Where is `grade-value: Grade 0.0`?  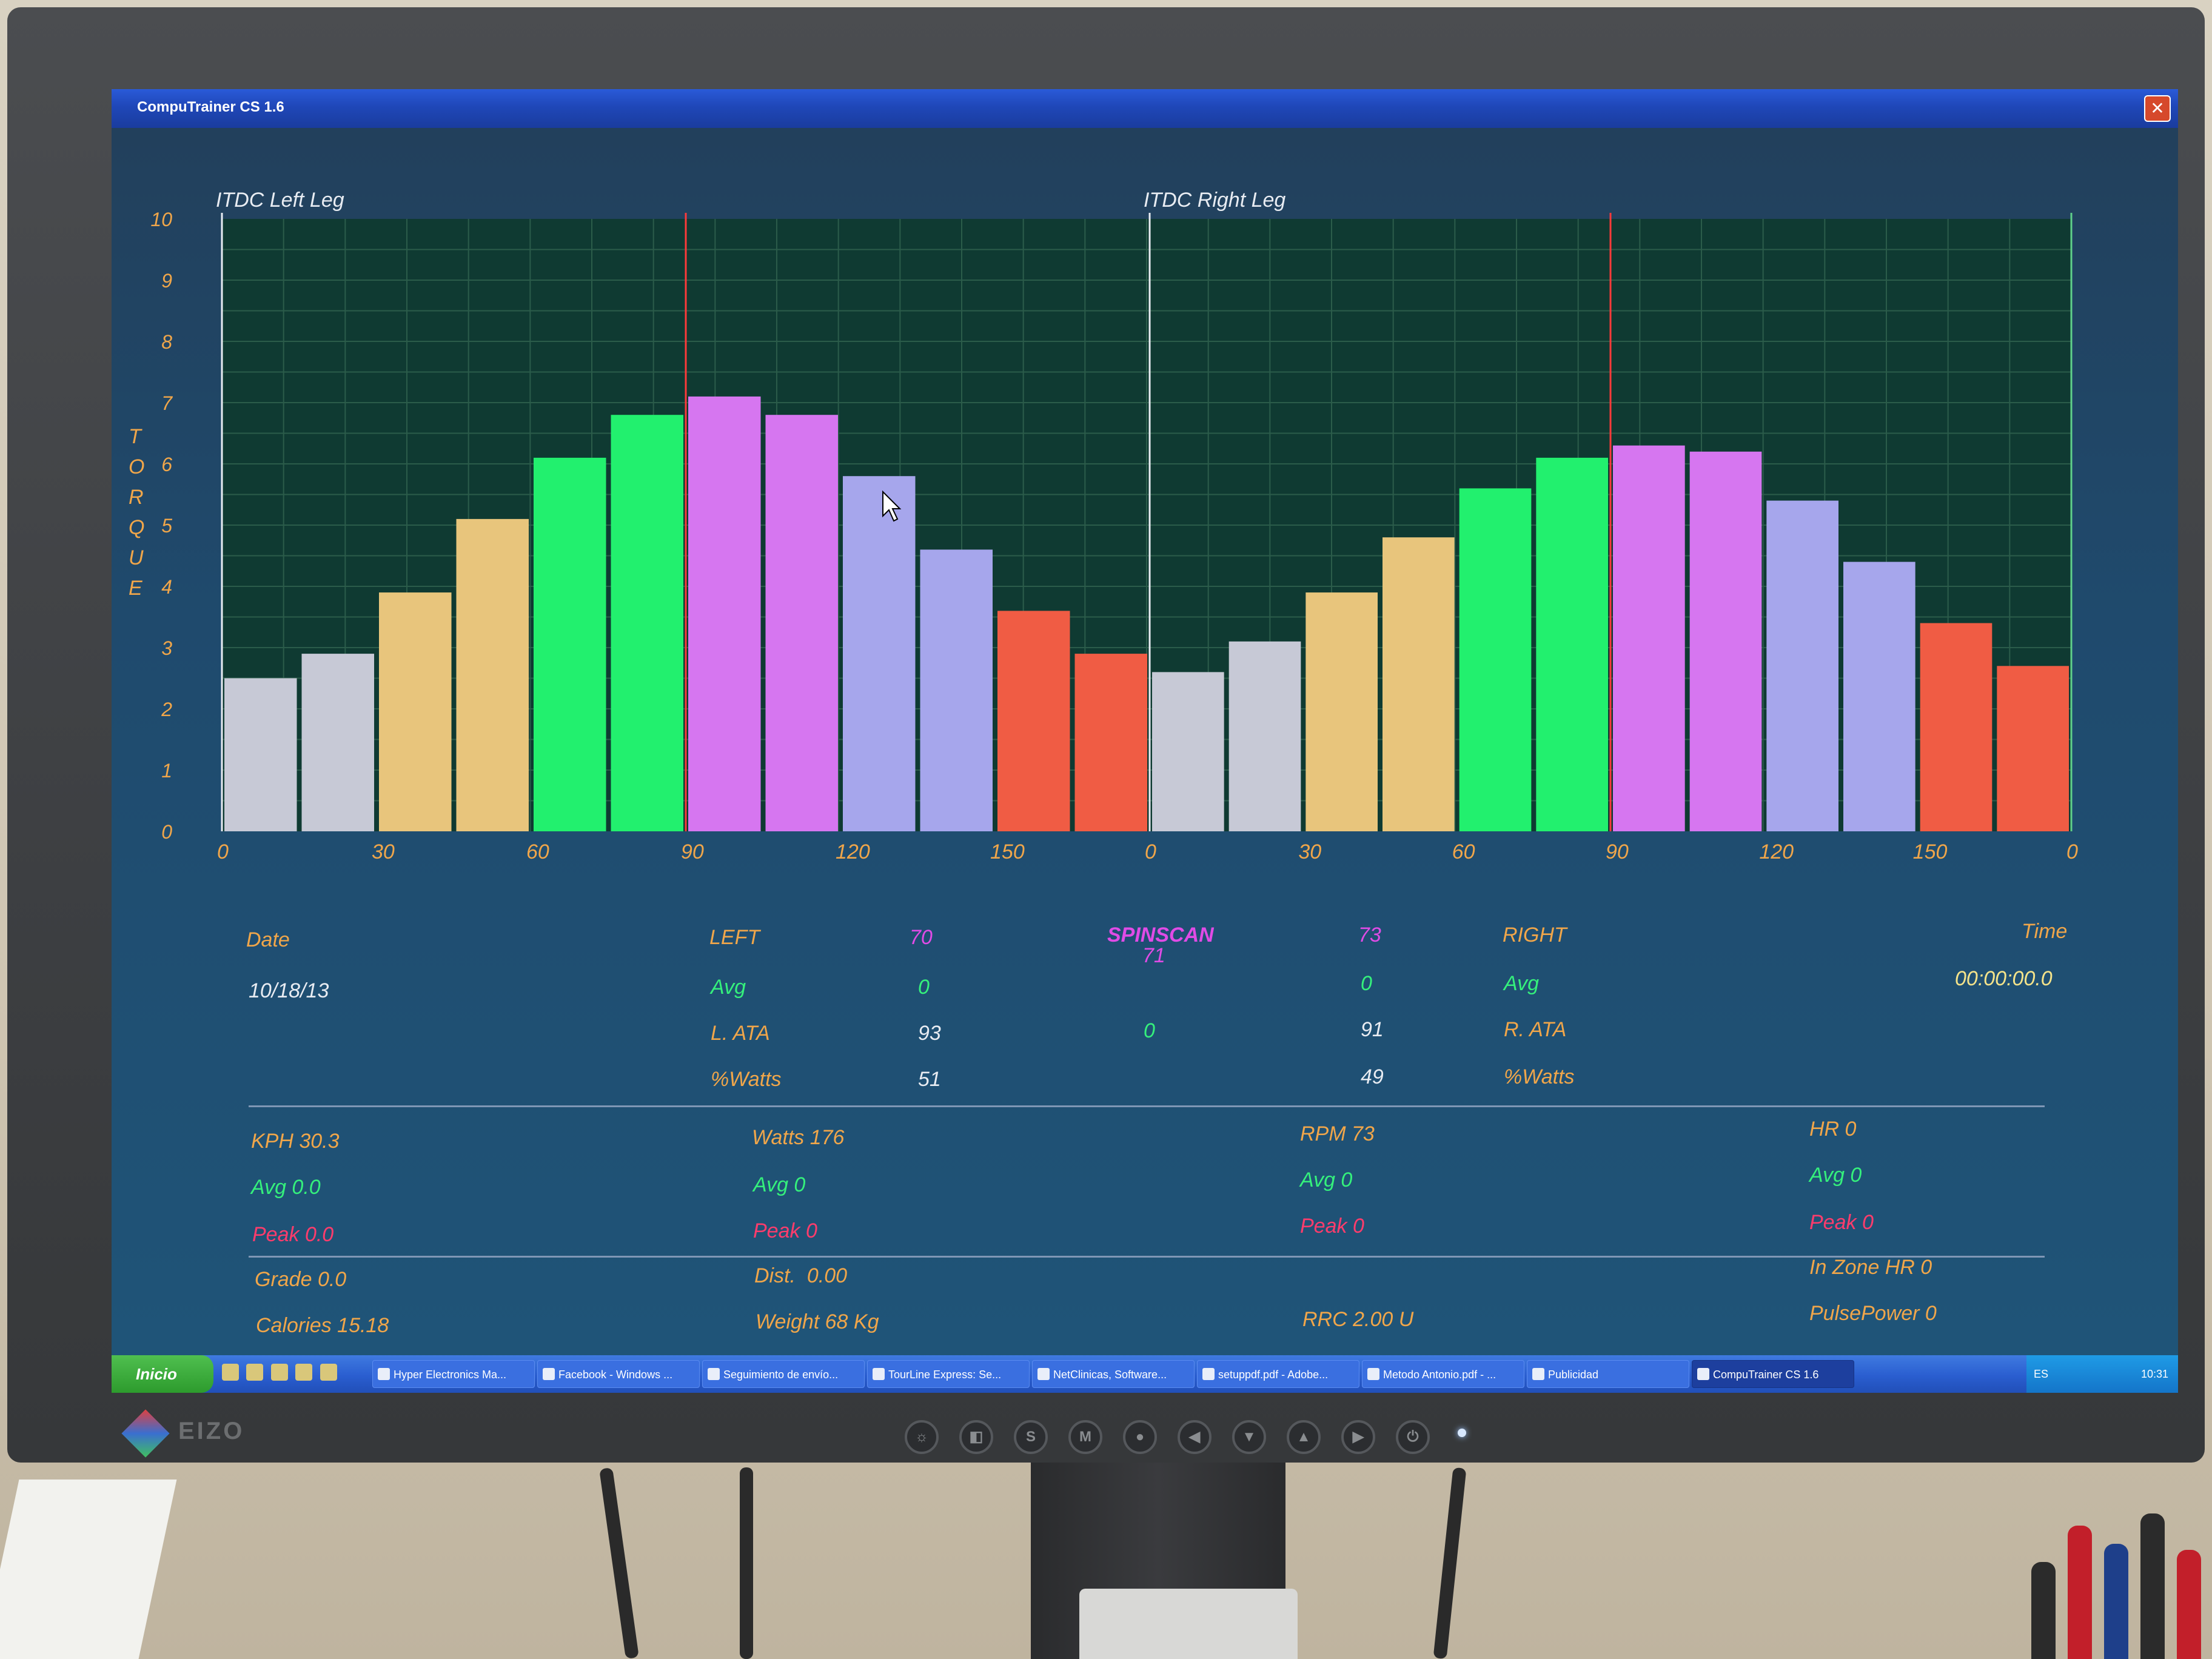 grade-value: Grade 0.0 is located at coordinates (301, 1279).